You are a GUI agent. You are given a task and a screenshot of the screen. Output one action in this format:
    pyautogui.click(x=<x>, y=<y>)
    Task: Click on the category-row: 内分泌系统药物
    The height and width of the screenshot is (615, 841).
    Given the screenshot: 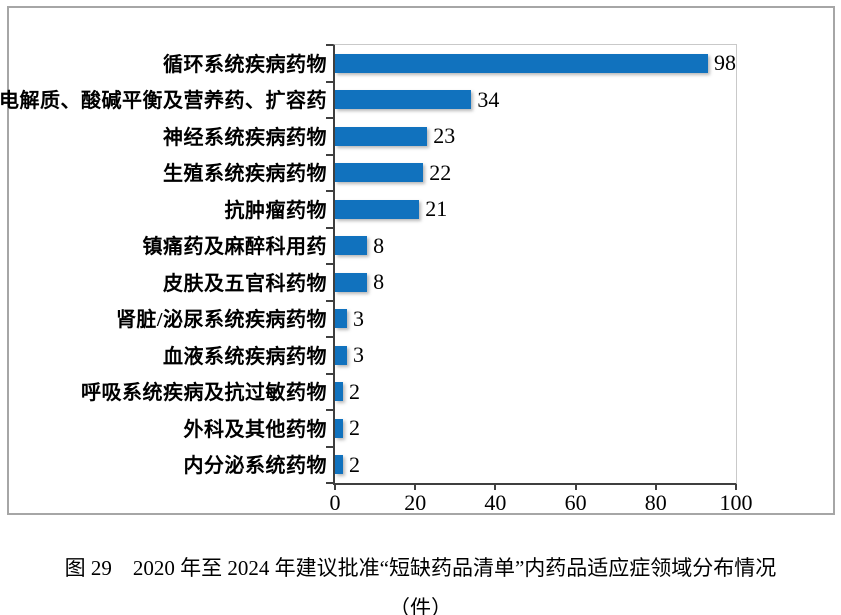 What is the action you would take?
    pyautogui.click(x=168, y=464)
    